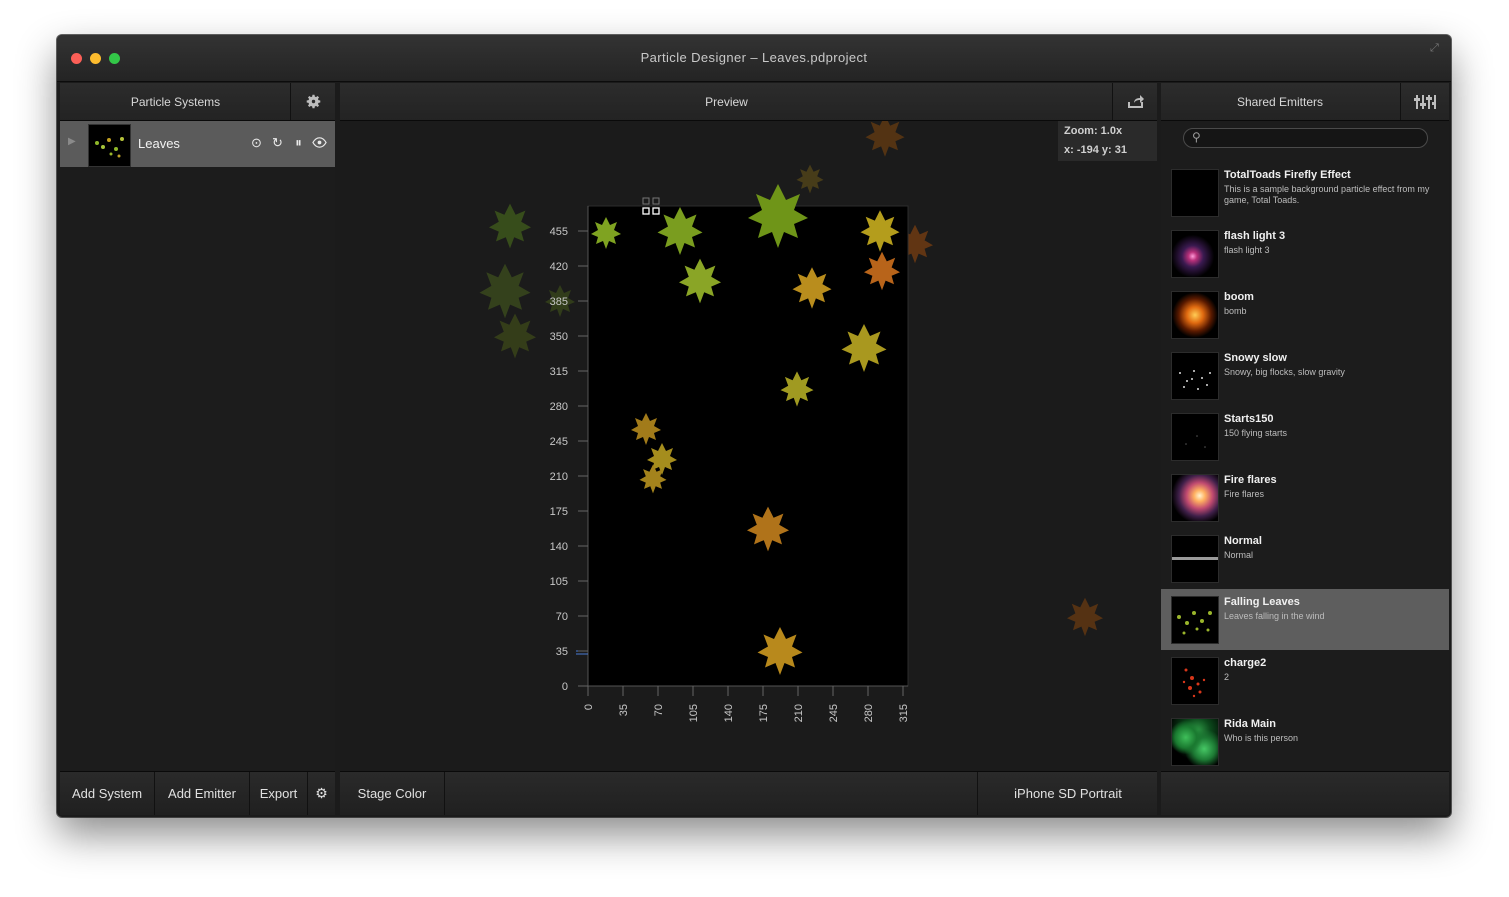 The width and height of the screenshot is (1509, 897). Describe the element at coordinates (1247, 250) in the screenshot. I see `emitter-description: flash light 3` at that location.